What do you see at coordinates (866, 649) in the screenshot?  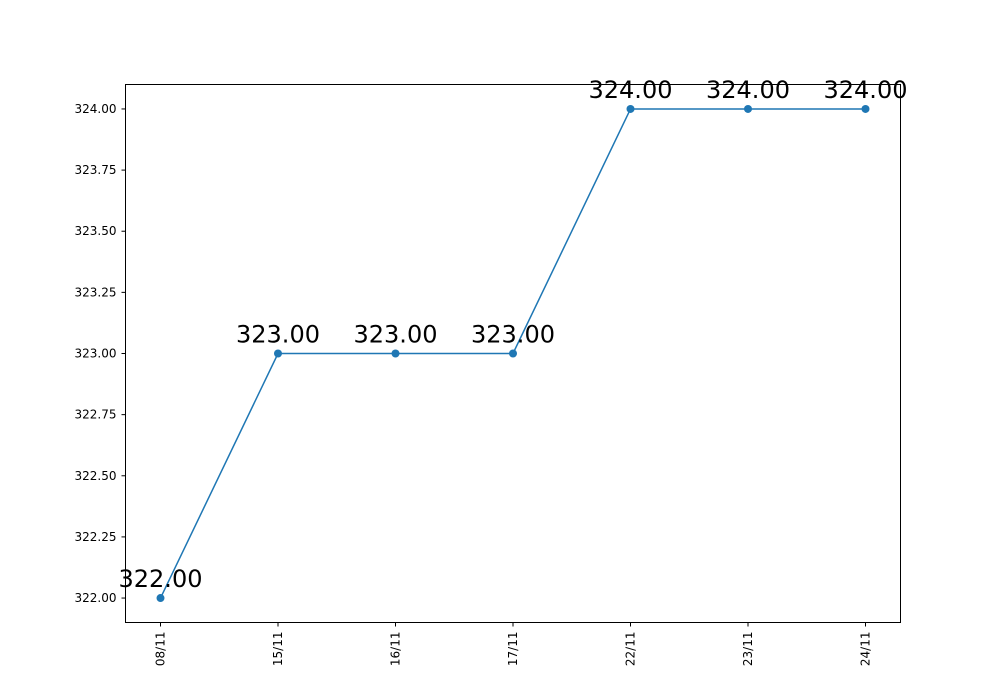 I see `x-tick-label: 24/11` at bounding box center [866, 649].